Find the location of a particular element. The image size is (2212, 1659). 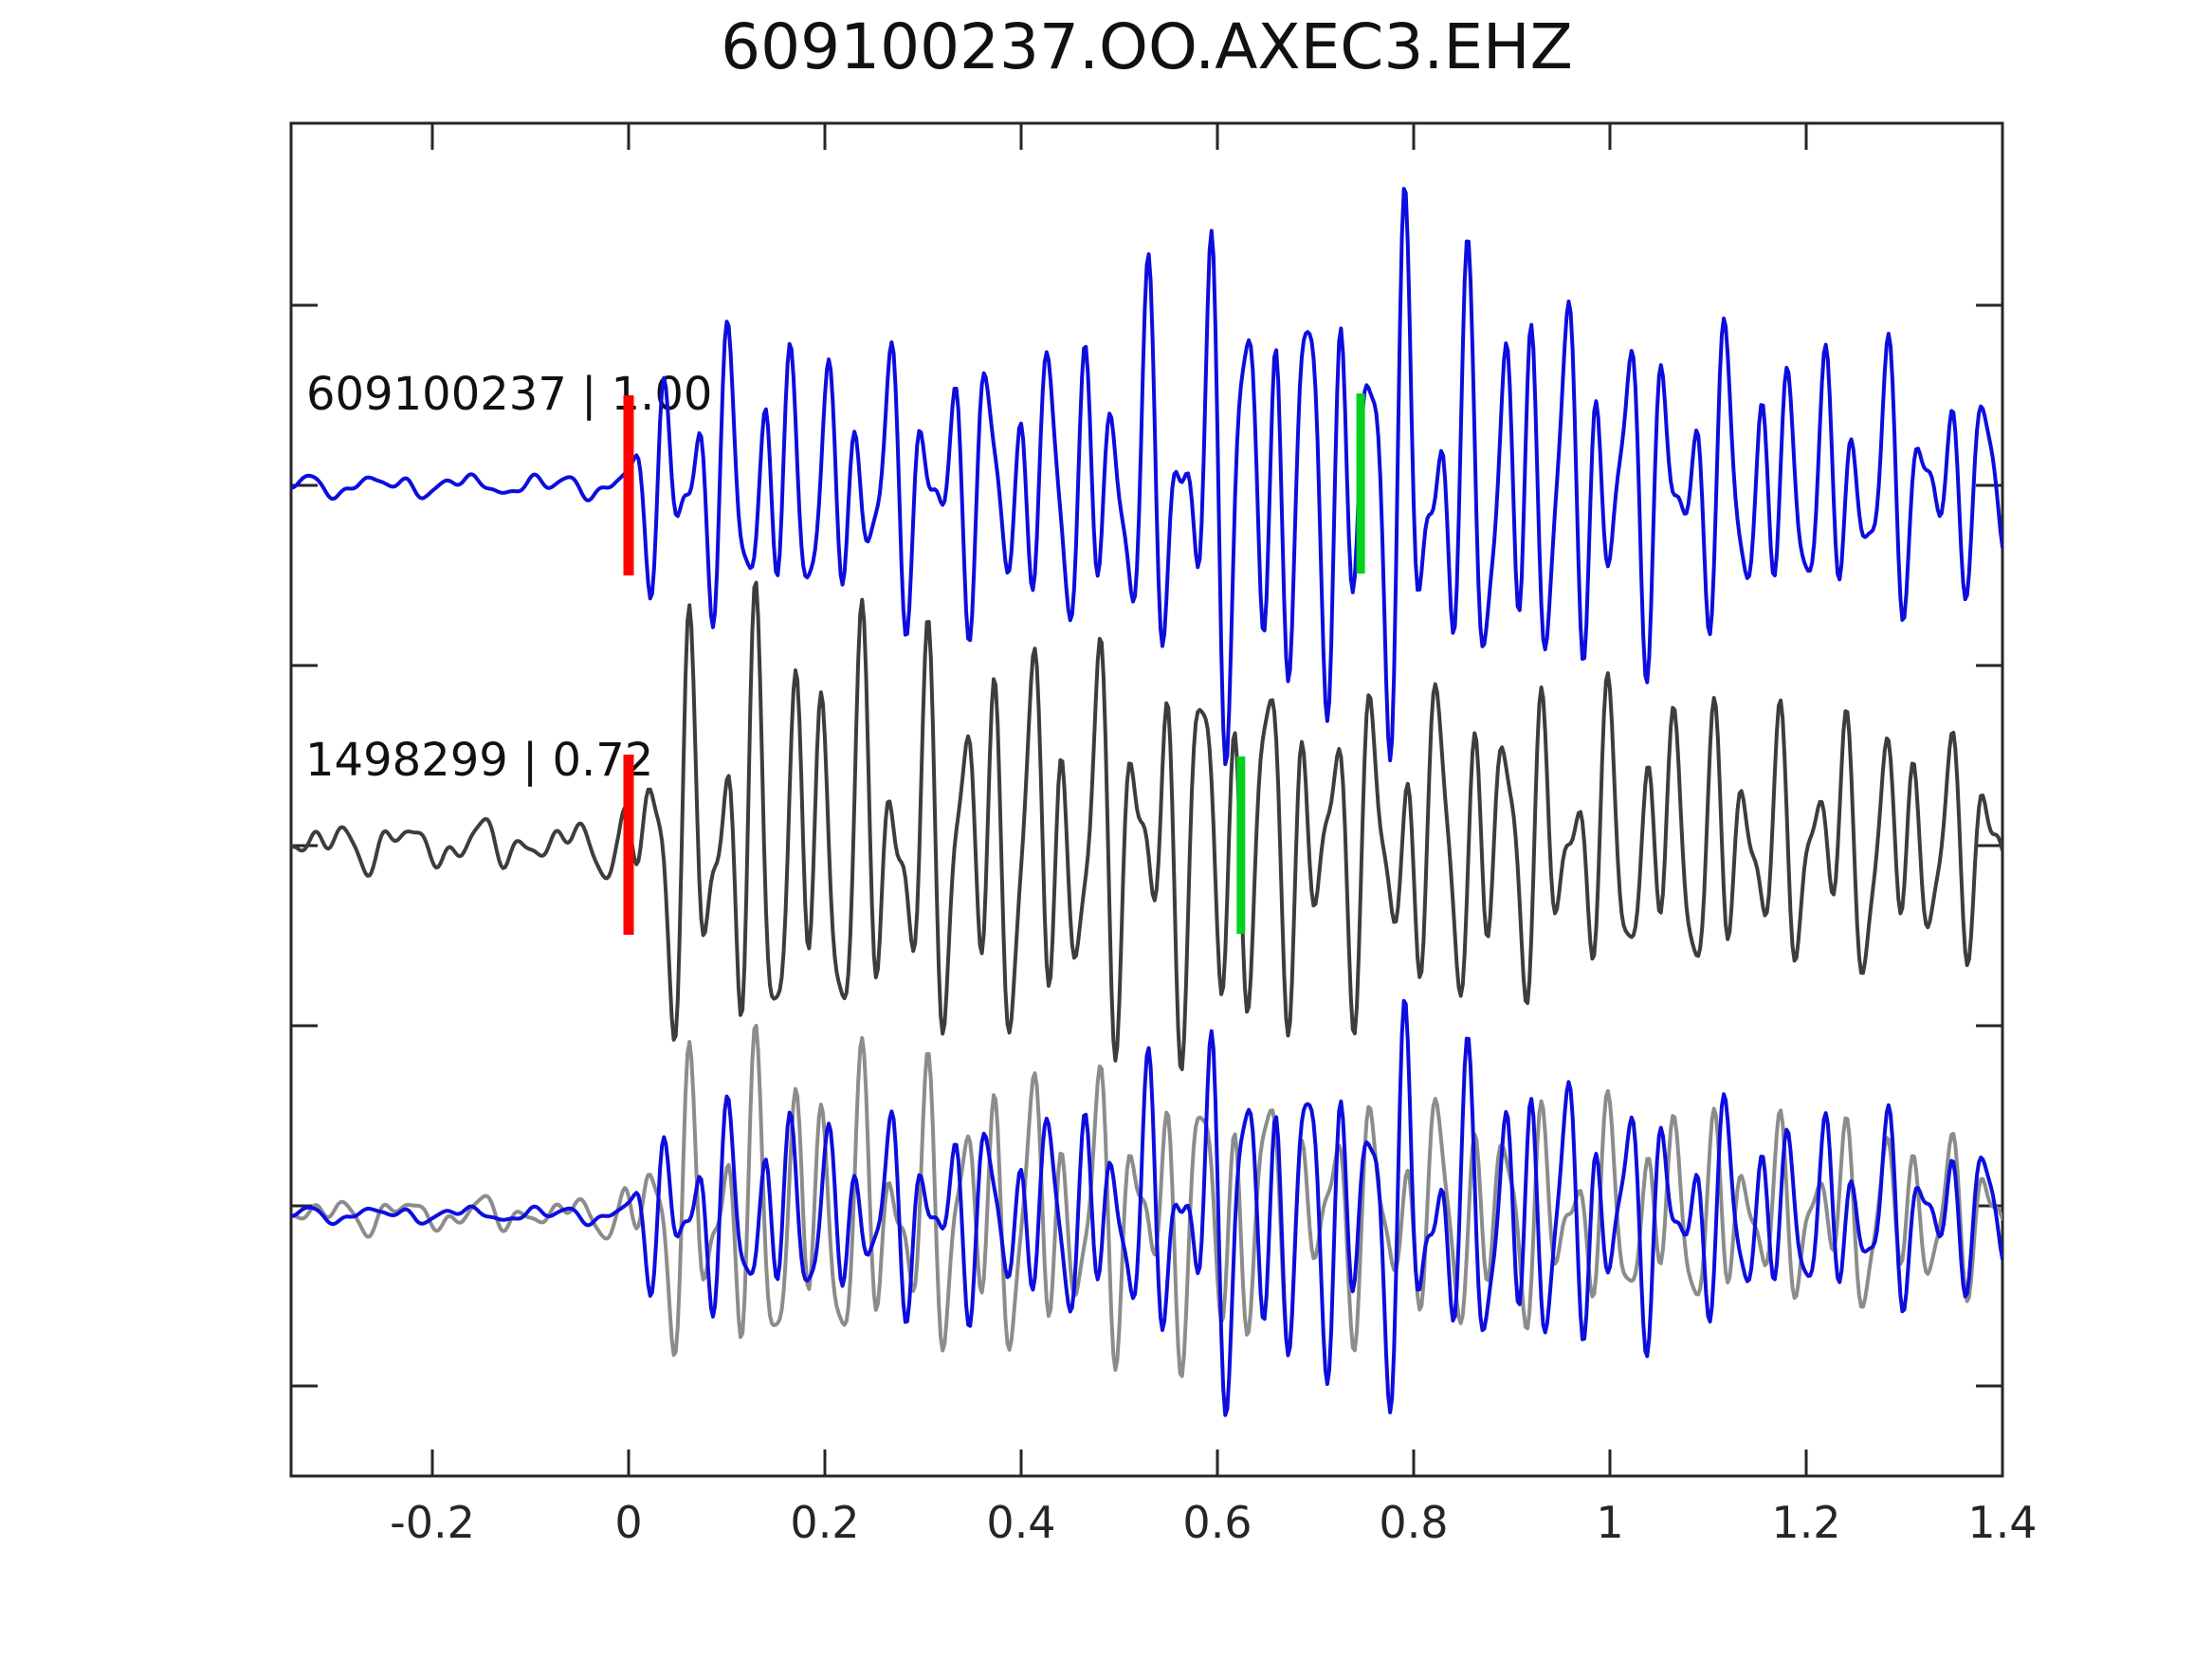

x-tick-label: 1.2 is located at coordinates (1805, 1522).